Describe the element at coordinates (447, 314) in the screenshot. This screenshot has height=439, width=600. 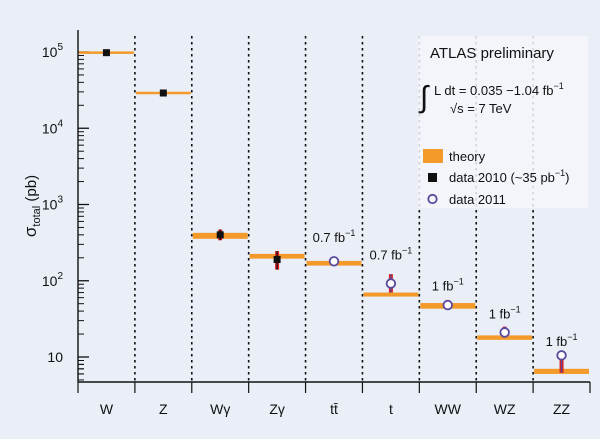
I see `data-2011-points` at that location.